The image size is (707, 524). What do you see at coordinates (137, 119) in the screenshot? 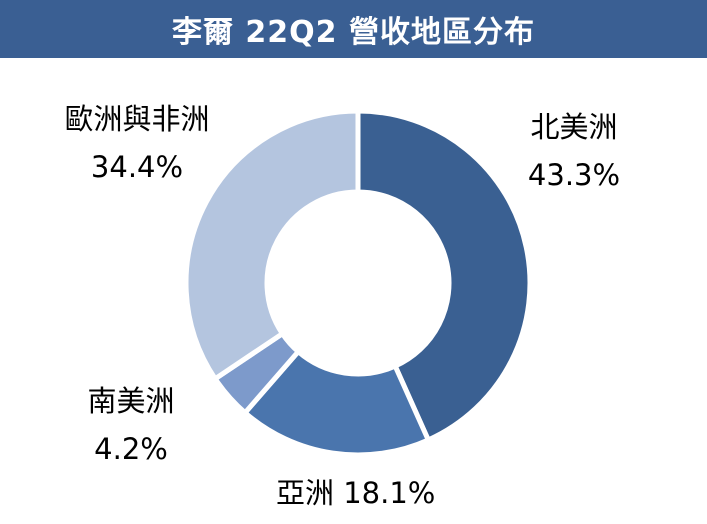
I see `label-europe-africa-name: 歐洲與非洲` at bounding box center [137, 119].